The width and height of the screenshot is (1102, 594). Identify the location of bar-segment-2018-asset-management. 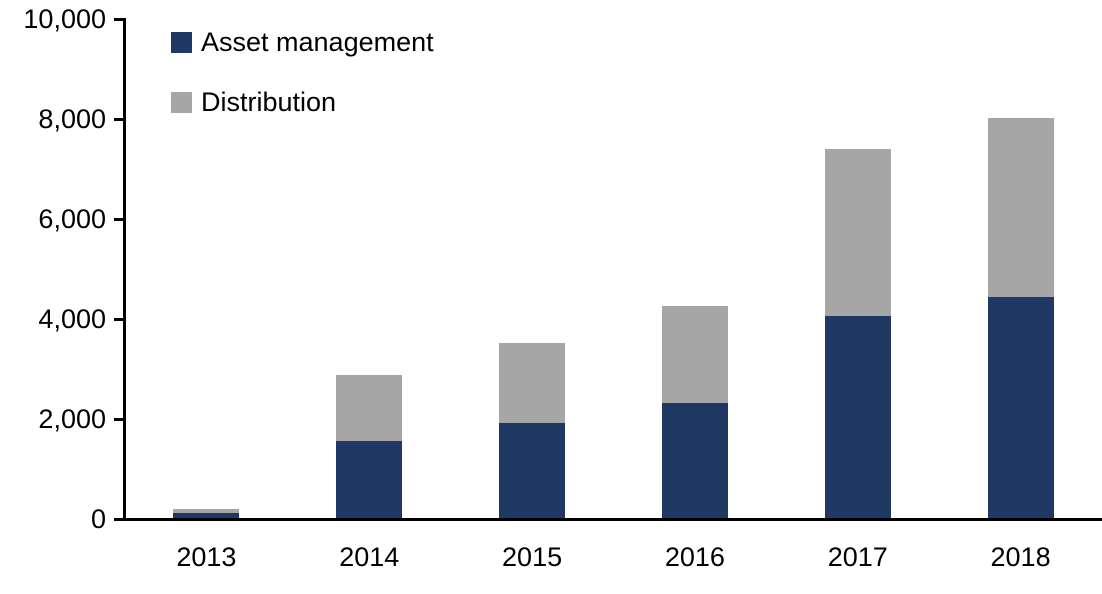
(1020, 407).